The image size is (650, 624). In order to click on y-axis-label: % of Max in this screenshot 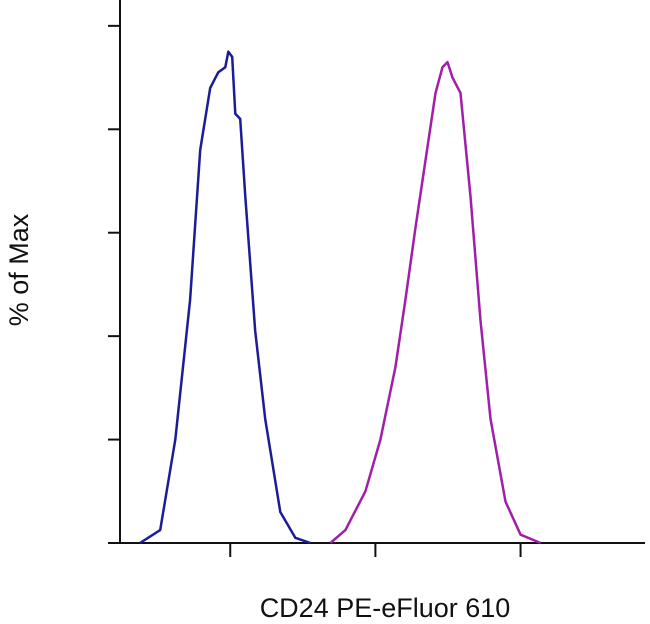, I will do `click(19, 269)`.